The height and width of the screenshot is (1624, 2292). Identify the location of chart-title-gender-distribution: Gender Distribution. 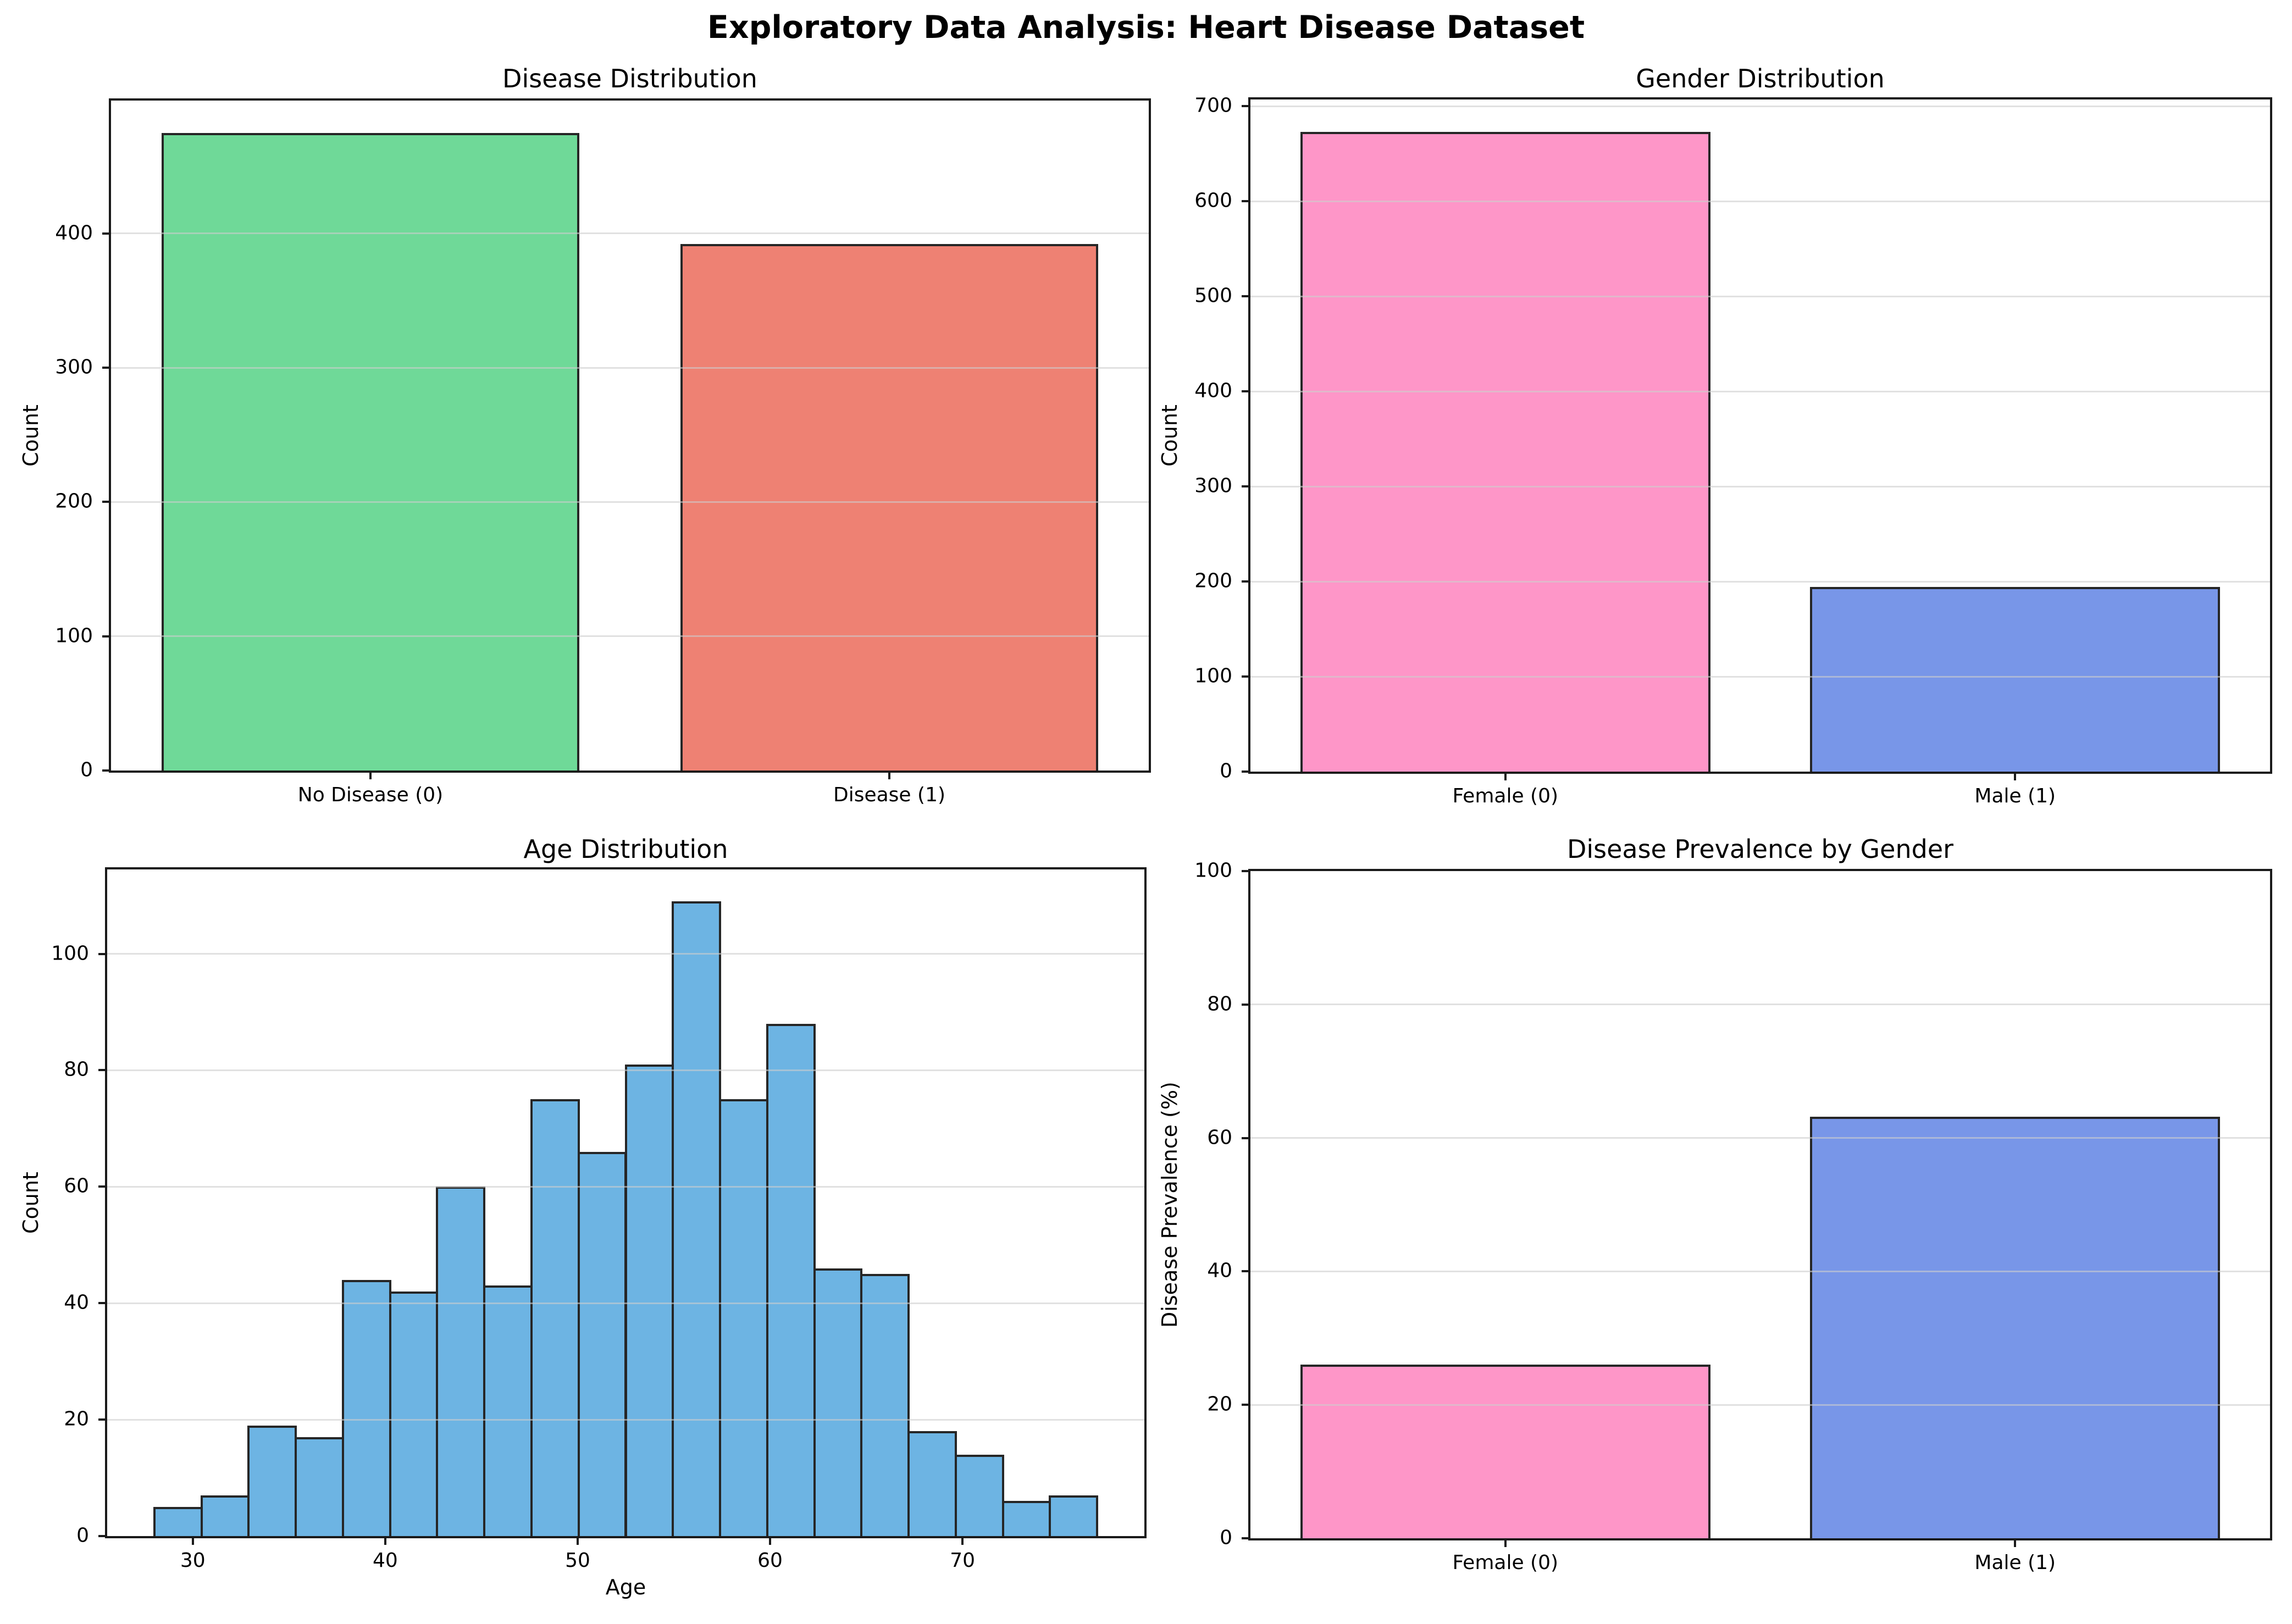
(1760, 78).